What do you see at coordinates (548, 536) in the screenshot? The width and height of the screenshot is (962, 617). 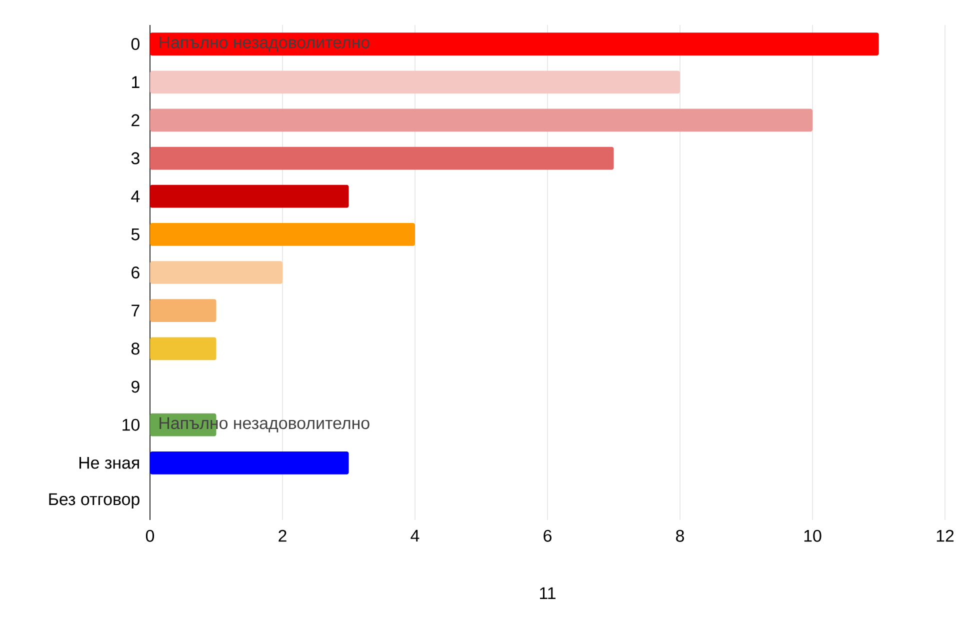 I see `x-tick-label: 6` at bounding box center [548, 536].